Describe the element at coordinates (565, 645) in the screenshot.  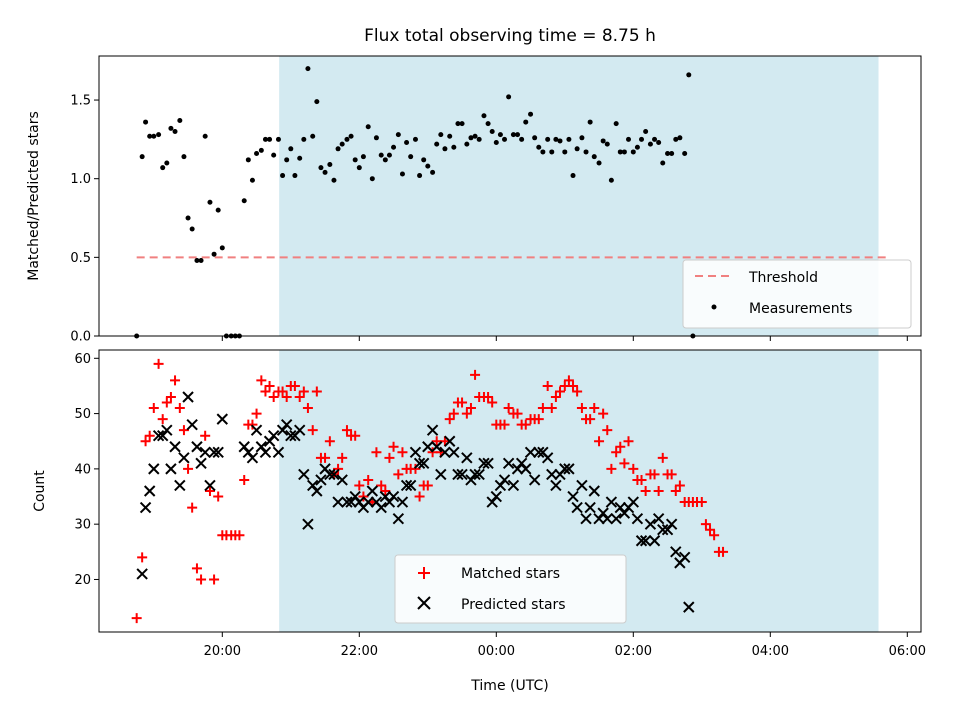
I see `count-x-ticks: 20:00 22:00 00:00 02:00 04:00 06:00` at that location.